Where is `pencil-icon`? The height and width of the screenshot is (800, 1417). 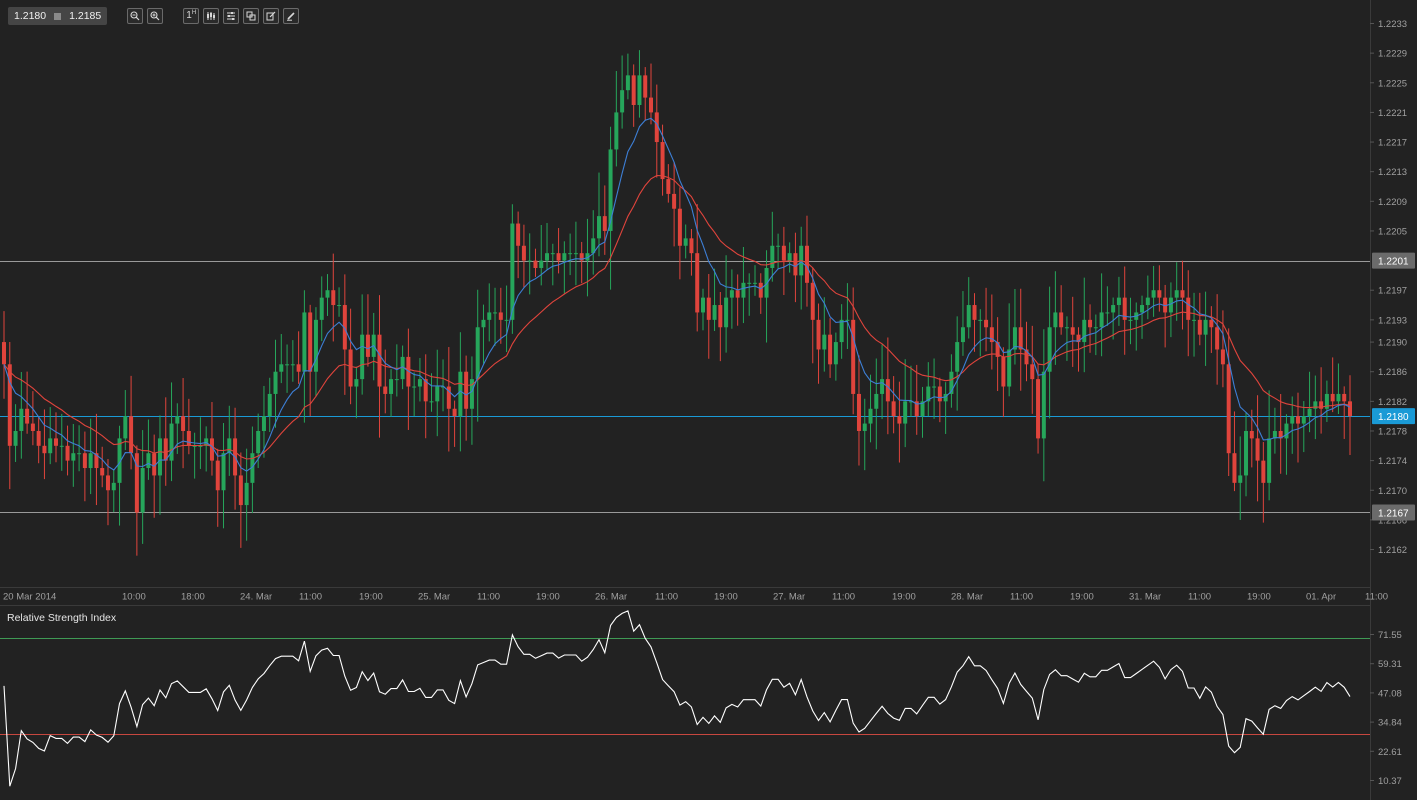
pencil-icon is located at coordinates (291, 16).